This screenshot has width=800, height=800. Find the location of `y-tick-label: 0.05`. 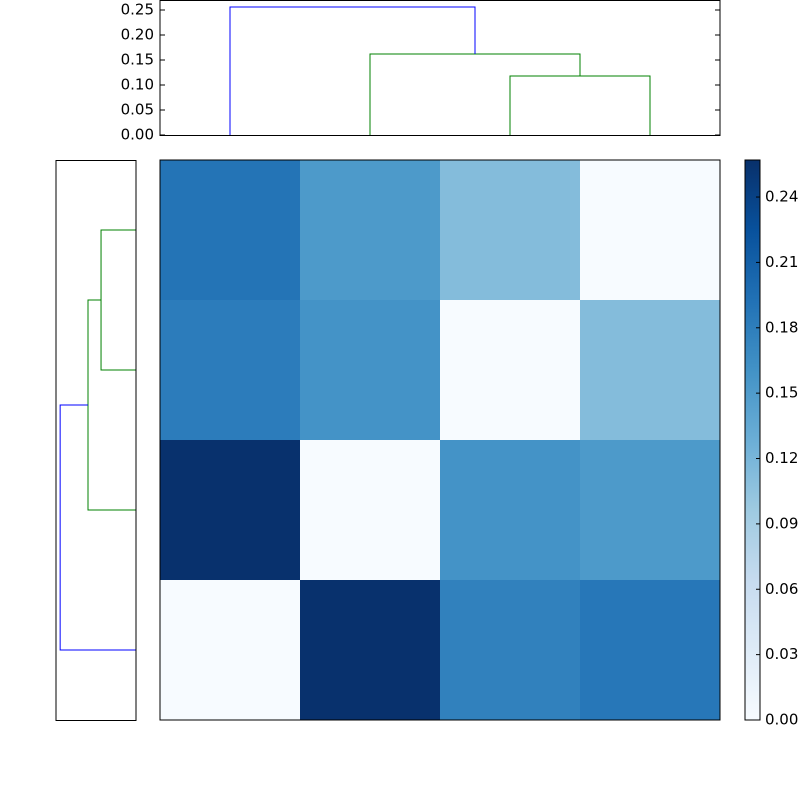

y-tick-label: 0.05 is located at coordinates (137, 110).